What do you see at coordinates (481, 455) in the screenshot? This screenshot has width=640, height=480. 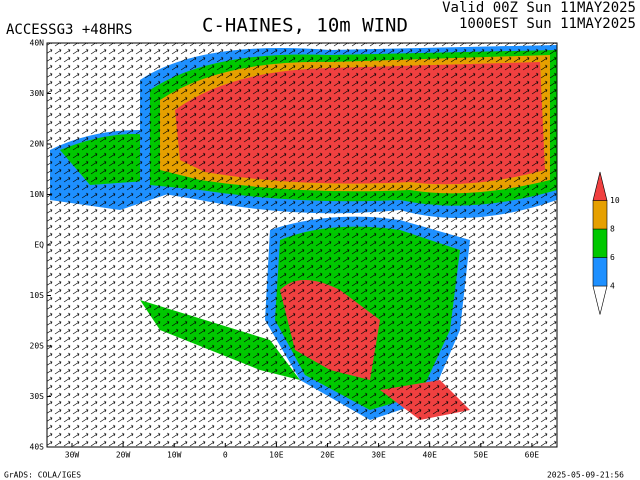 I see `lon-label: 50E` at bounding box center [481, 455].